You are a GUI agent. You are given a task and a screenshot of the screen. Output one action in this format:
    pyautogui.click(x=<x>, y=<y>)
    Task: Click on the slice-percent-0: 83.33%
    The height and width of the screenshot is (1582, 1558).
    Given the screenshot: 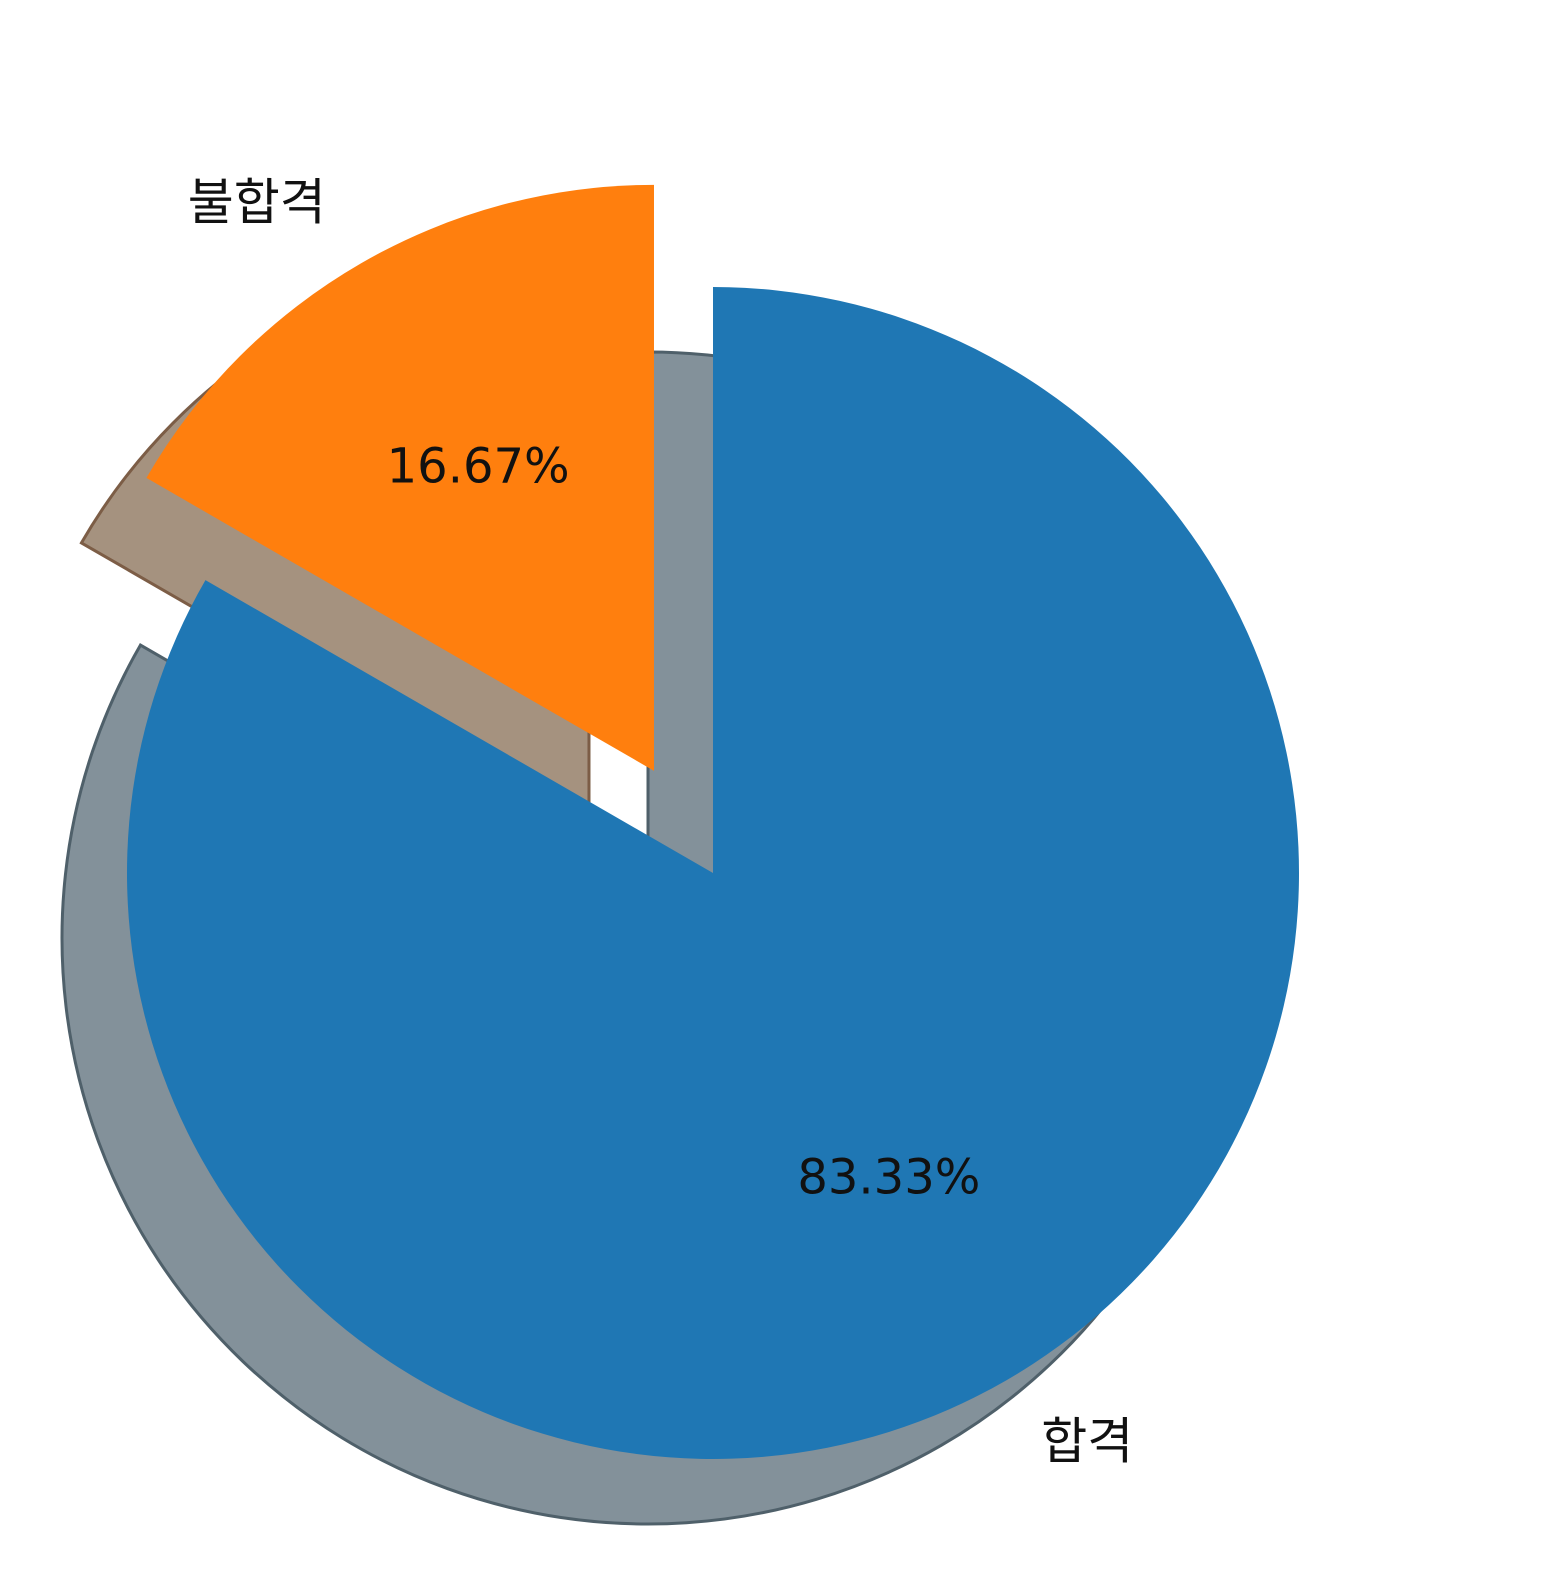 What is the action you would take?
    pyautogui.click(x=888, y=1177)
    